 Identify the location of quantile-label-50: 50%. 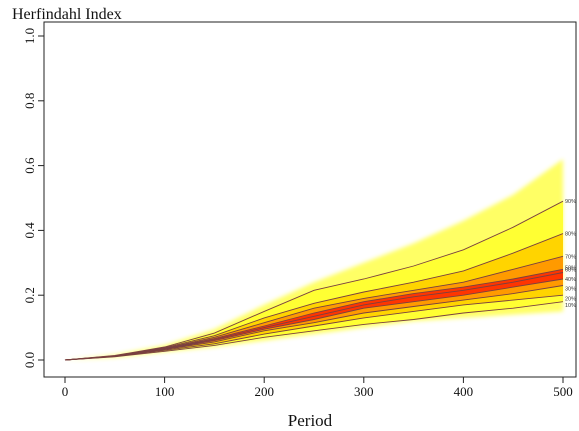
(570, 269).